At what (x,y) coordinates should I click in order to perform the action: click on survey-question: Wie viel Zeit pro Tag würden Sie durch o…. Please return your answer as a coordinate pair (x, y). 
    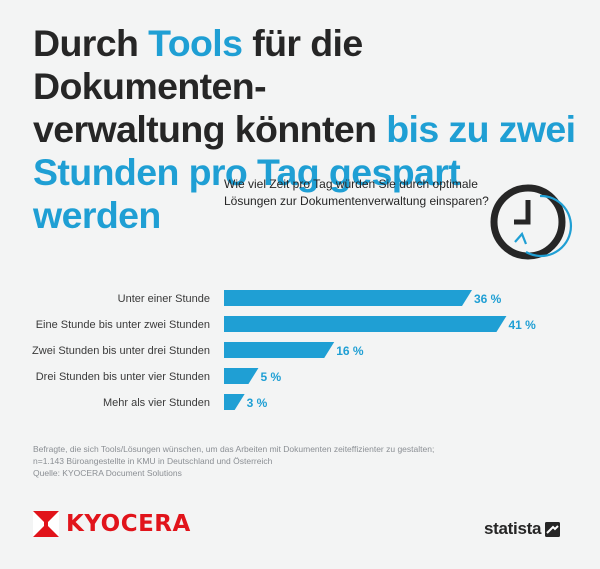
    Looking at the image, I should click on (374, 193).